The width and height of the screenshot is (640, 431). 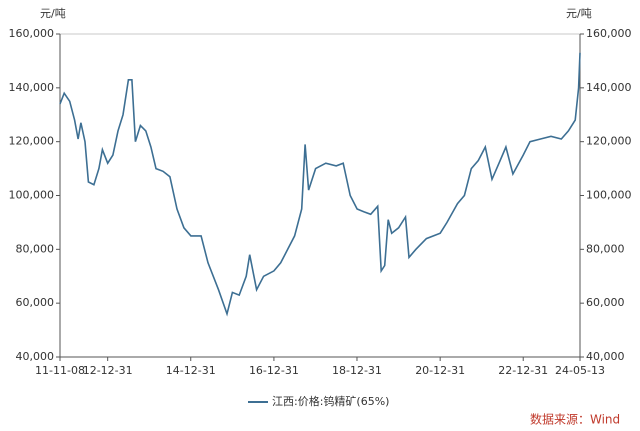 I want to click on x-tick-label: 24-05-13, so click(x=580, y=370).